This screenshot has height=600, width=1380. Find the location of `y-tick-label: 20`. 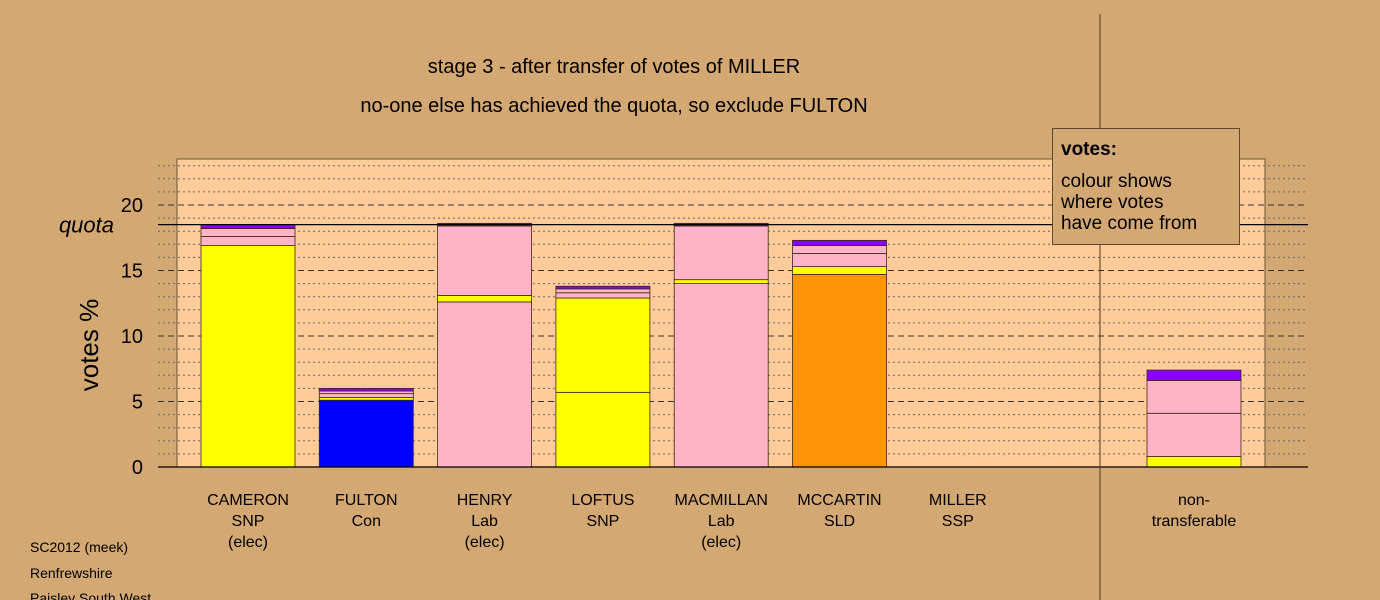

y-tick-label: 20 is located at coordinates (132, 206).